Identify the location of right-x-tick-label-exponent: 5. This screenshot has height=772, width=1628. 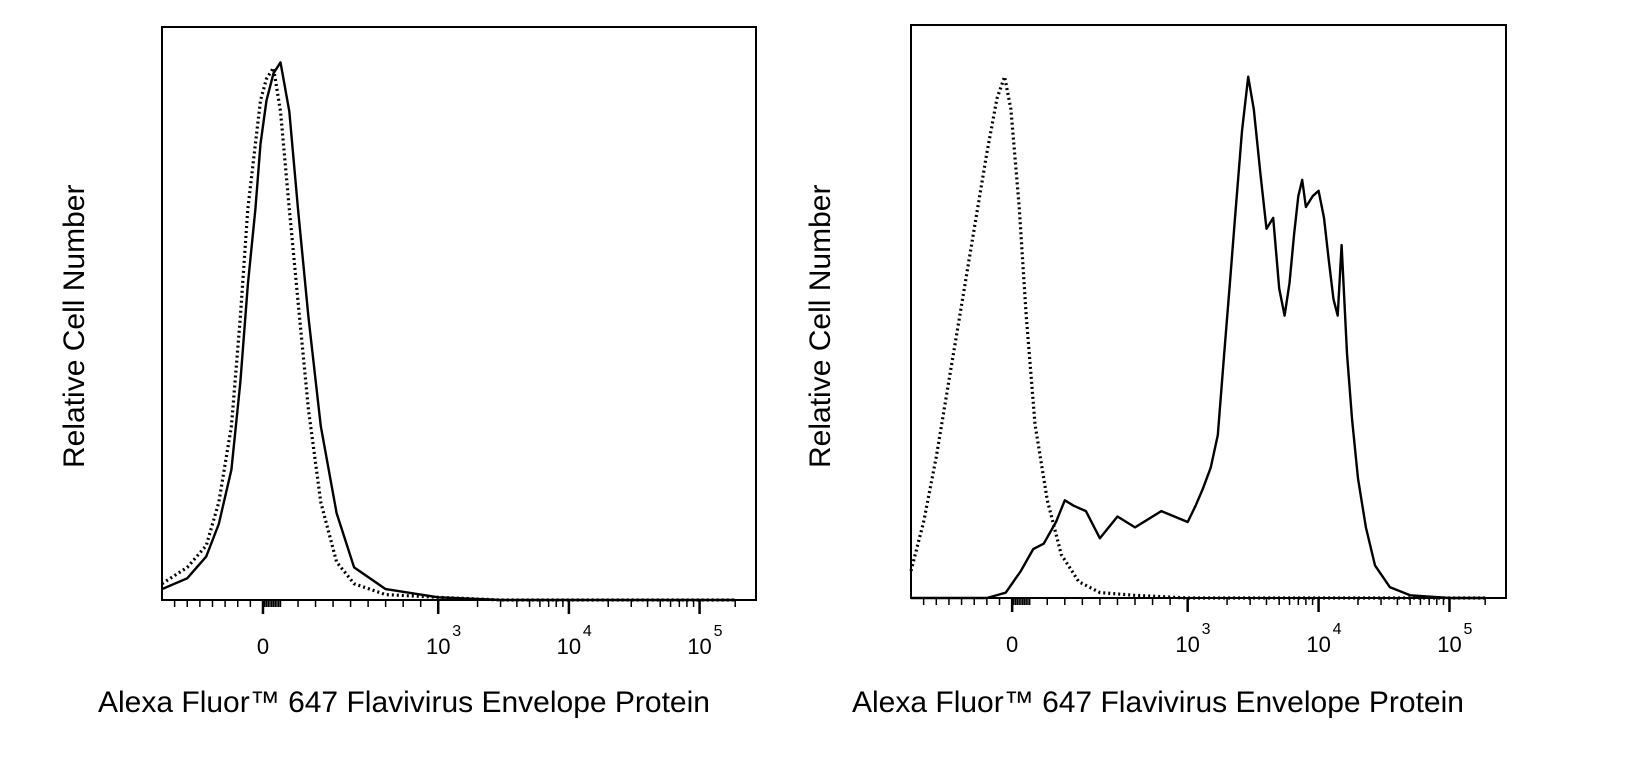
(1467, 629).